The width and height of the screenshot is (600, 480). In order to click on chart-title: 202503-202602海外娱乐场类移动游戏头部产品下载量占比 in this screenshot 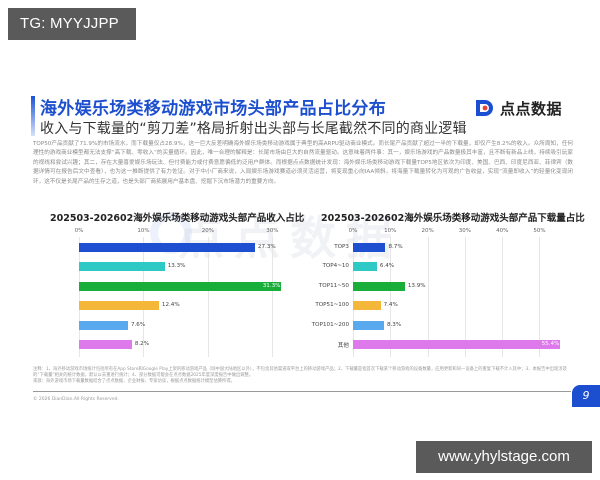, I will do `click(453, 218)`.